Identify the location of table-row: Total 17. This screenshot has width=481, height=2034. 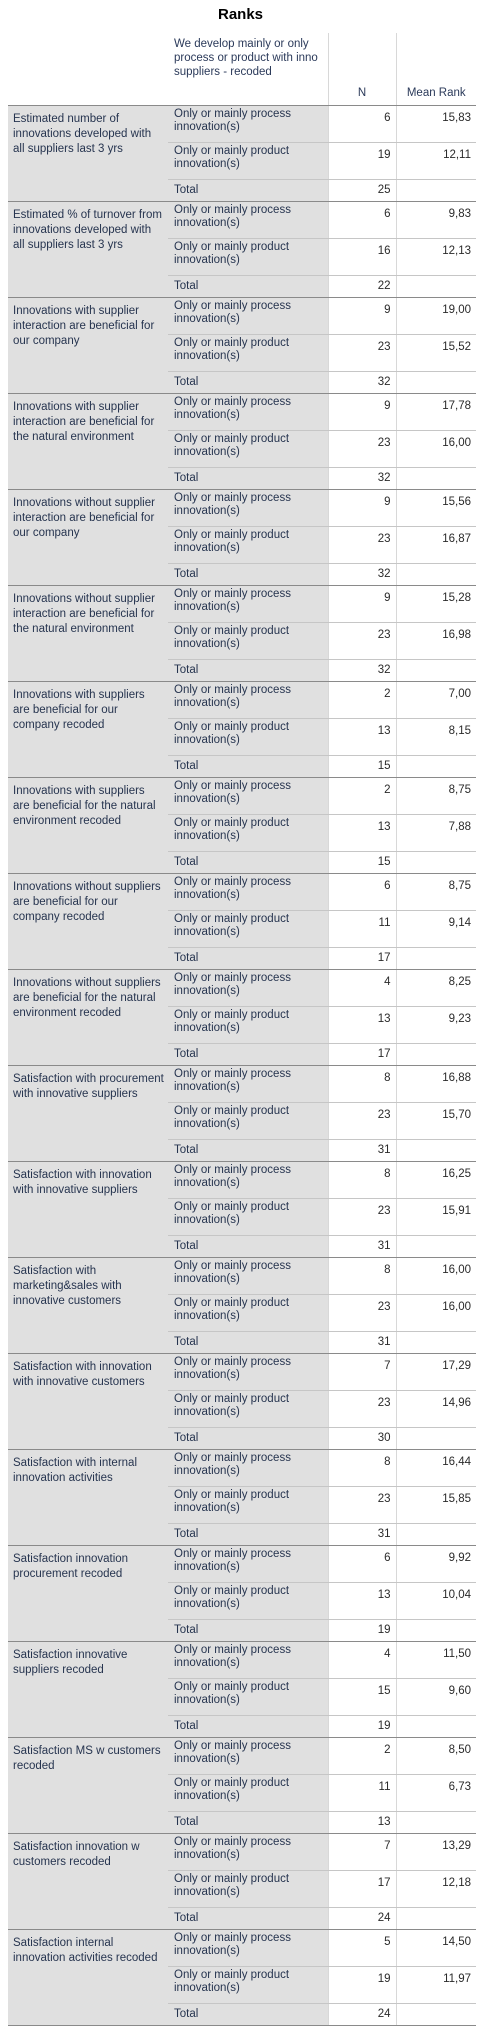
(242, 1054).